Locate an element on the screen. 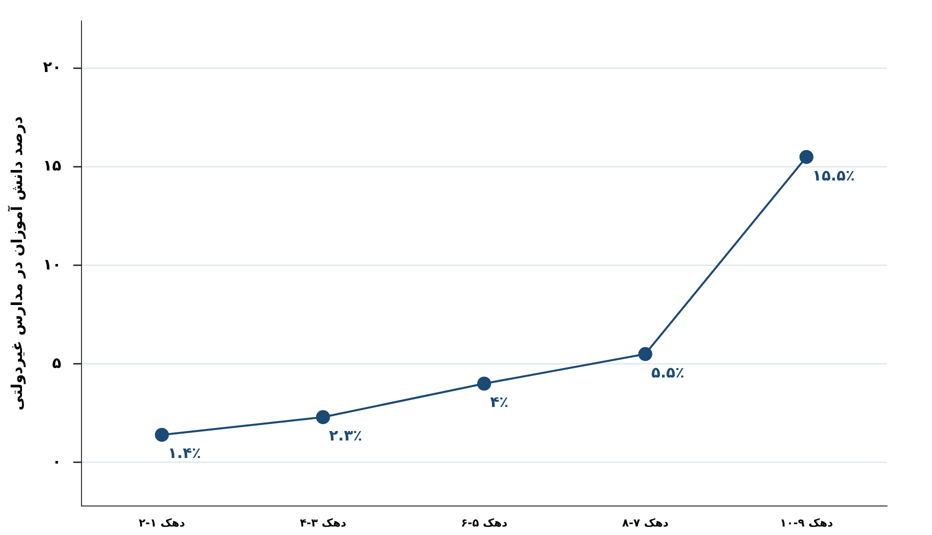 The height and width of the screenshot is (535, 932). data-label: ۱.۴٪ is located at coordinates (185, 453).